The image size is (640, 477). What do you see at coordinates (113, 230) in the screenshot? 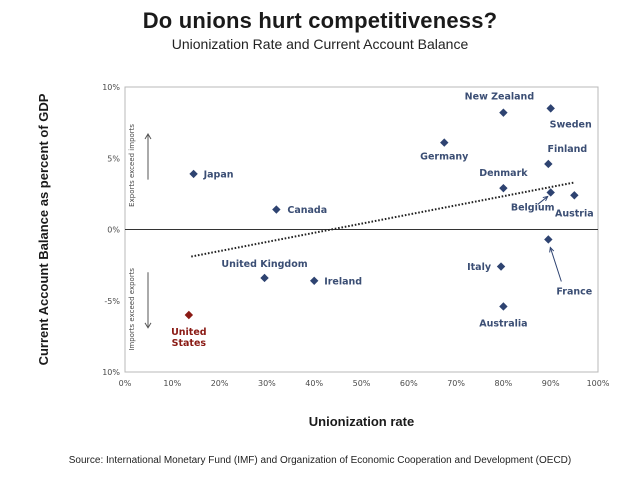
I see `y-tick-label: 0%` at bounding box center [113, 230].